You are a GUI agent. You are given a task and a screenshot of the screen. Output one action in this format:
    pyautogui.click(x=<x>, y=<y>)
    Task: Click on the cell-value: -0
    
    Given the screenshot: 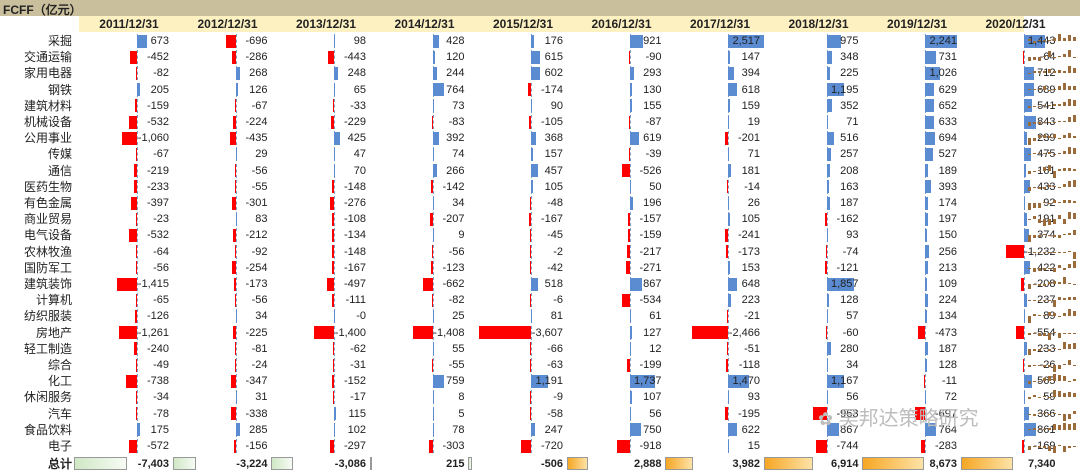 What is the action you would take?
    pyautogui.click(x=361, y=316)
    